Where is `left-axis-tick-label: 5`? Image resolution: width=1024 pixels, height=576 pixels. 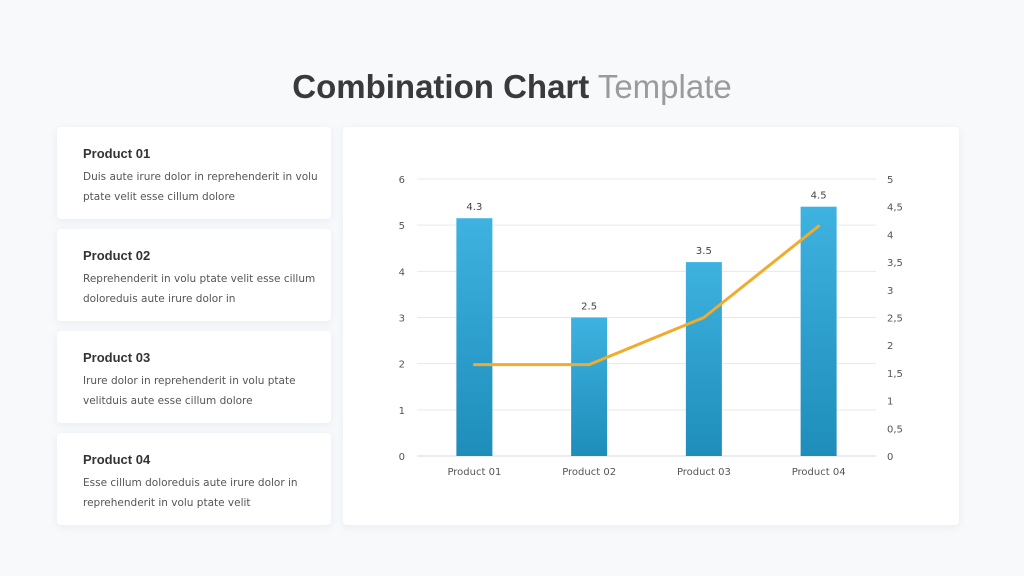 left-axis-tick-label: 5 is located at coordinates (402, 226).